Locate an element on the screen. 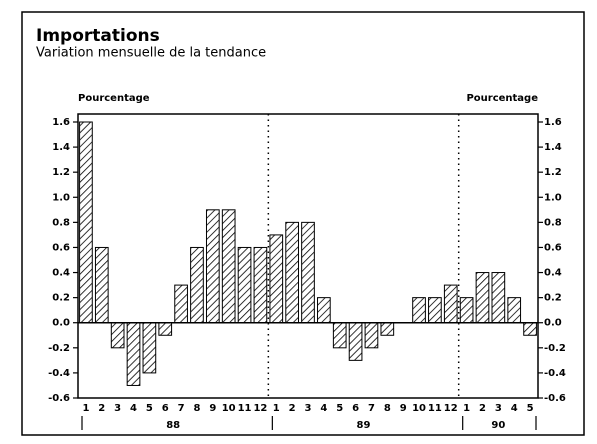  y-tick-label: -0.4 is located at coordinates (59, 373).